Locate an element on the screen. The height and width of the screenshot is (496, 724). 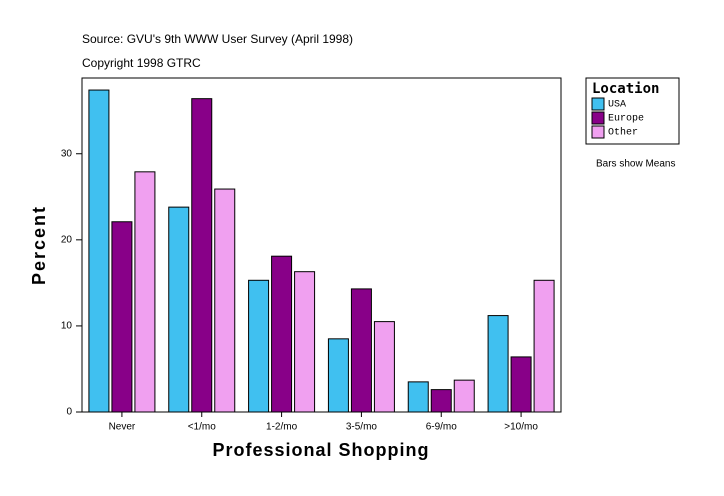
y-tick-label: 0 is located at coordinates (69, 412).